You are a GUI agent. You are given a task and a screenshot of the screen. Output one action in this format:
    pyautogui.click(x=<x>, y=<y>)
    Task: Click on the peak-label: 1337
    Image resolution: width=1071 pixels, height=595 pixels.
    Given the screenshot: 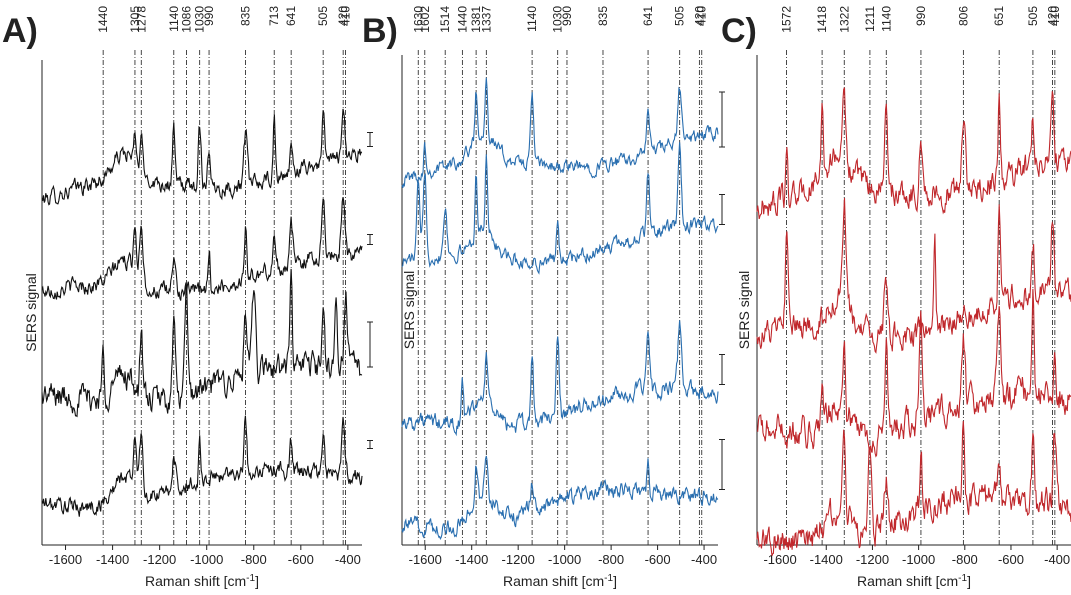 What is the action you would take?
    pyautogui.click(x=486, y=19)
    